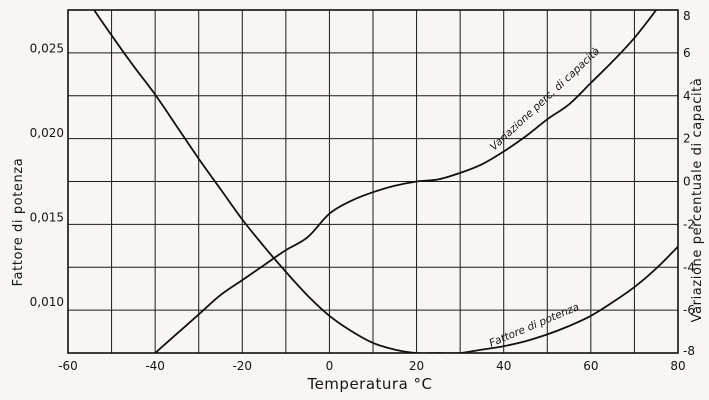 Image resolution: width=709 pixels, height=400 pixels. Describe the element at coordinates (689, 224) in the screenshot. I see `right-tick-label: -2` at that location.